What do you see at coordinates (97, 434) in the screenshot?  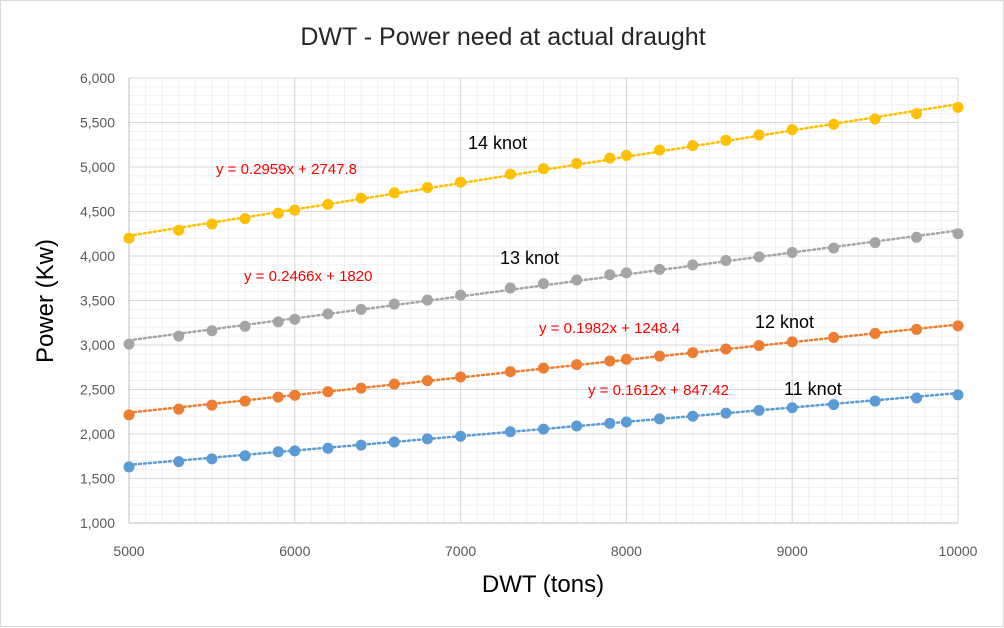 I see `y-tick-label: 2,000` at bounding box center [97, 434].